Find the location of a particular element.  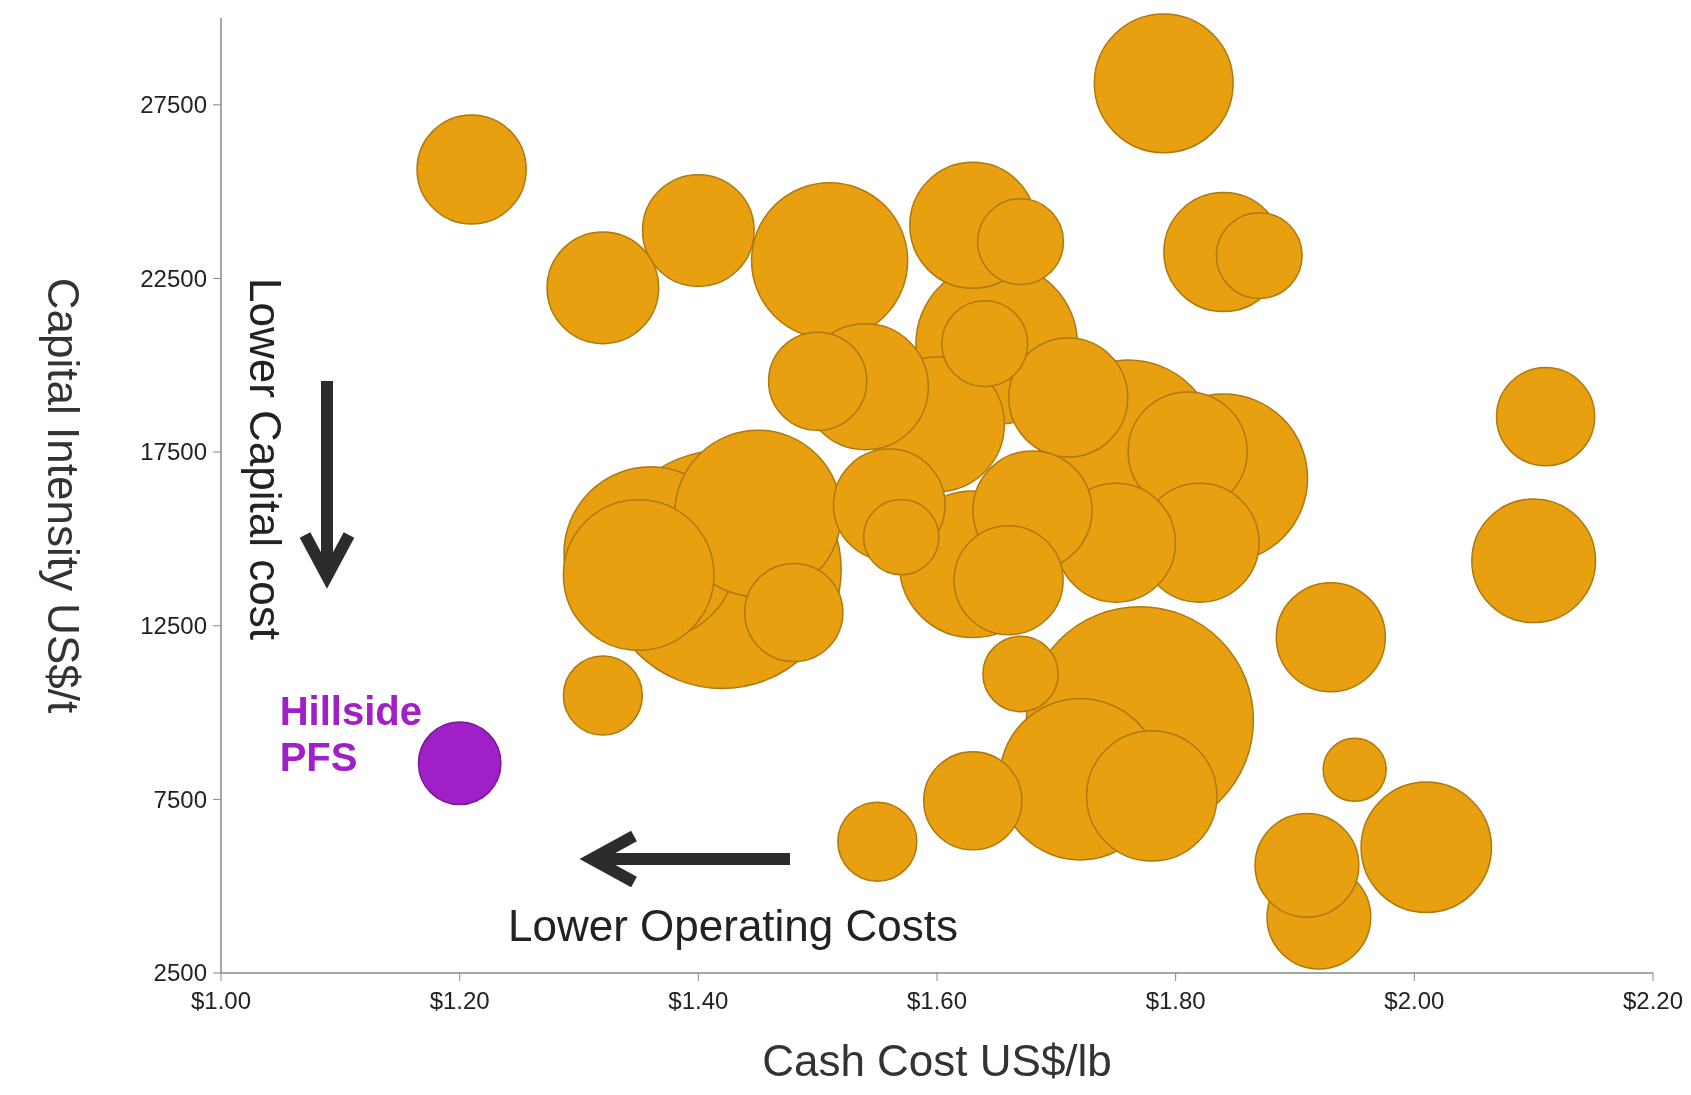

x-tick-label: $1.80 is located at coordinates (1175, 1000).